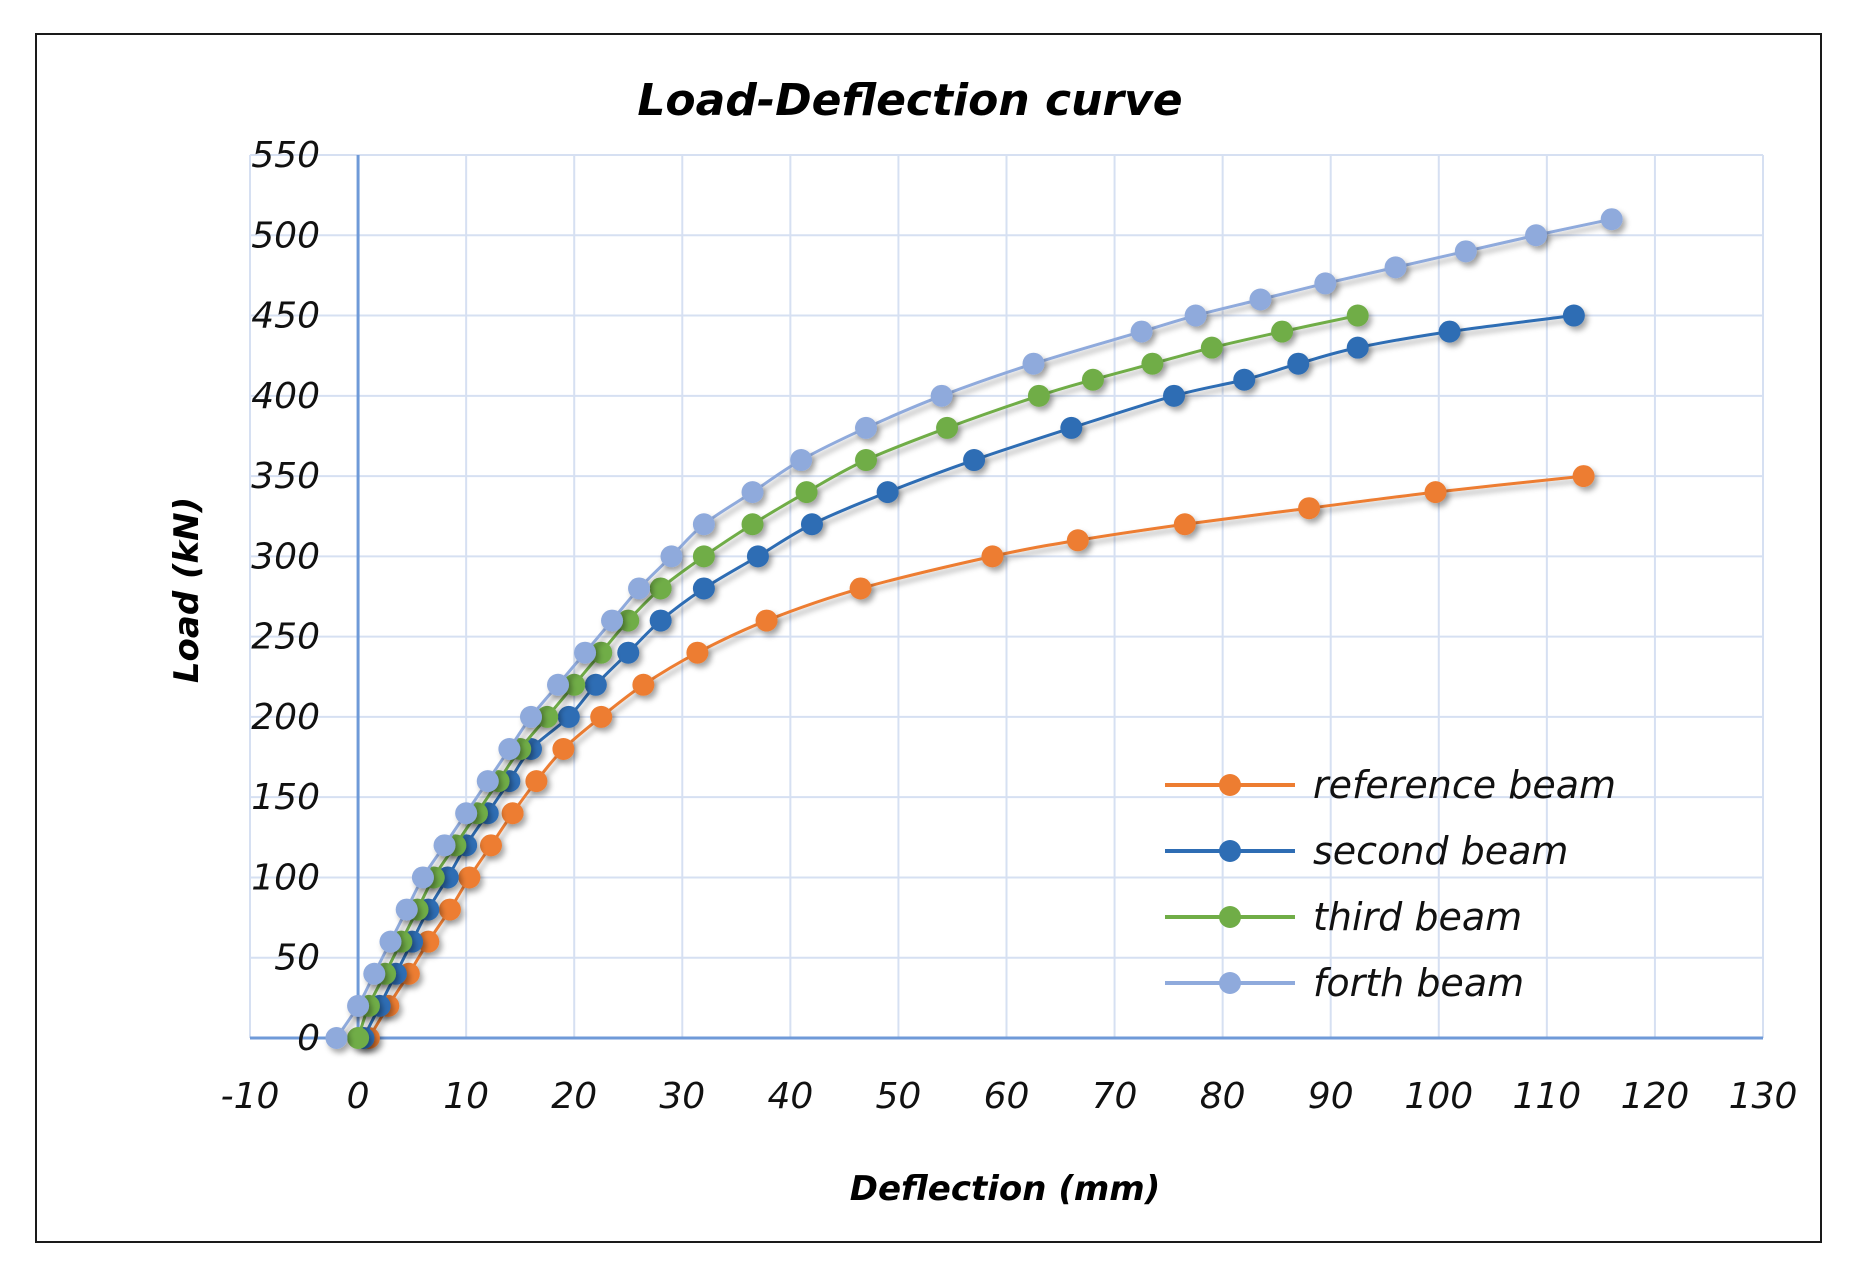 The width and height of the screenshot is (1849, 1266). What do you see at coordinates (285, 717) in the screenshot?
I see `y-tick-label: 200` at bounding box center [285, 717].